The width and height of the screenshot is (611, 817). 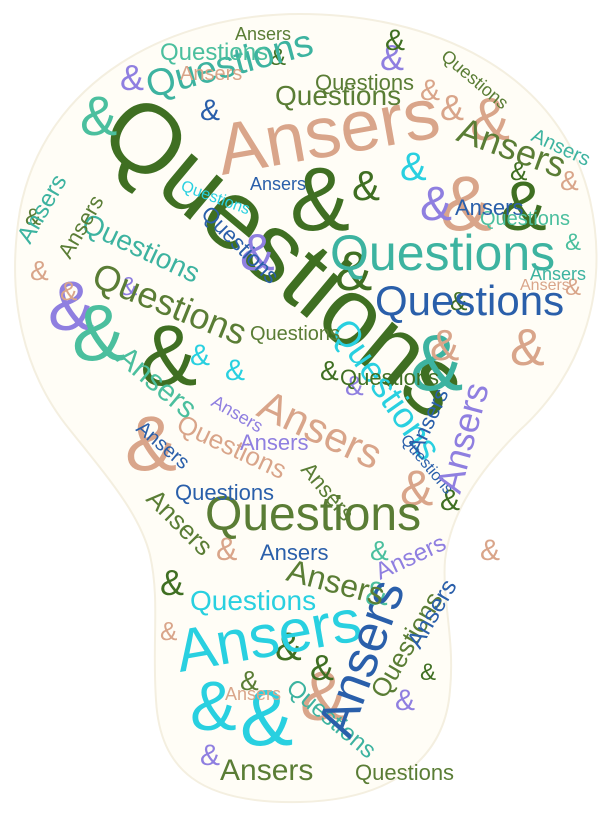 I want to click on word-ampersand-9: &, so click(x=151, y=443).